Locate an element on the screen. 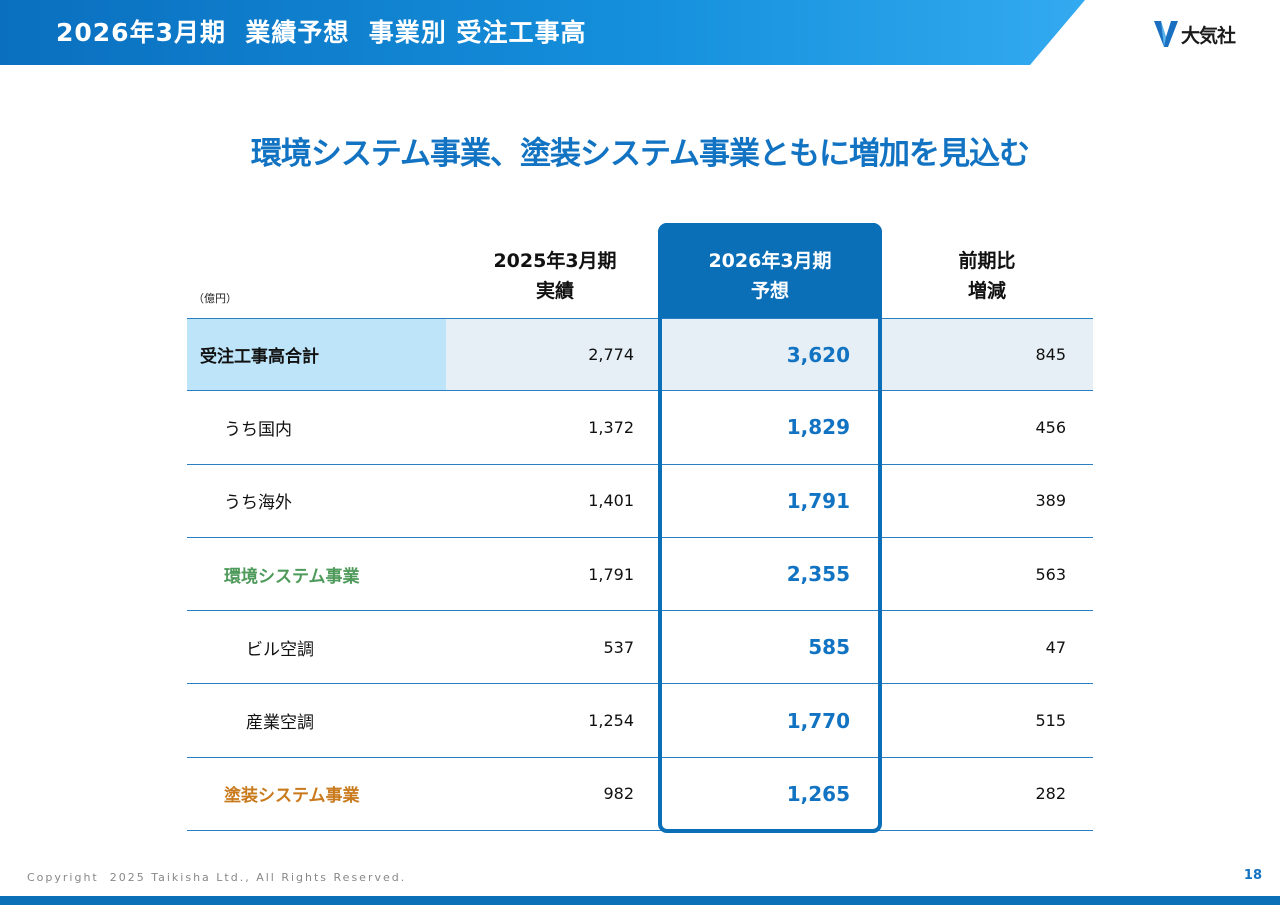 The height and width of the screenshot is (905, 1280). cell-diff: 515 is located at coordinates (1050, 721).